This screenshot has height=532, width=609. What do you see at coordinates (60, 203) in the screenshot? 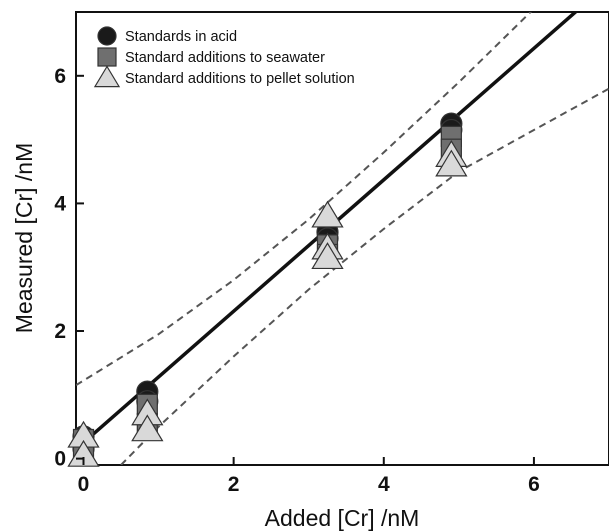
I see `y-tick-label: 4` at bounding box center [60, 203].